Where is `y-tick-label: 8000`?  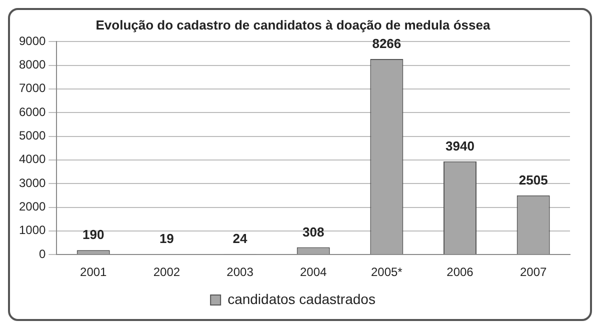 y-tick-label: 8000 is located at coordinates (32, 65).